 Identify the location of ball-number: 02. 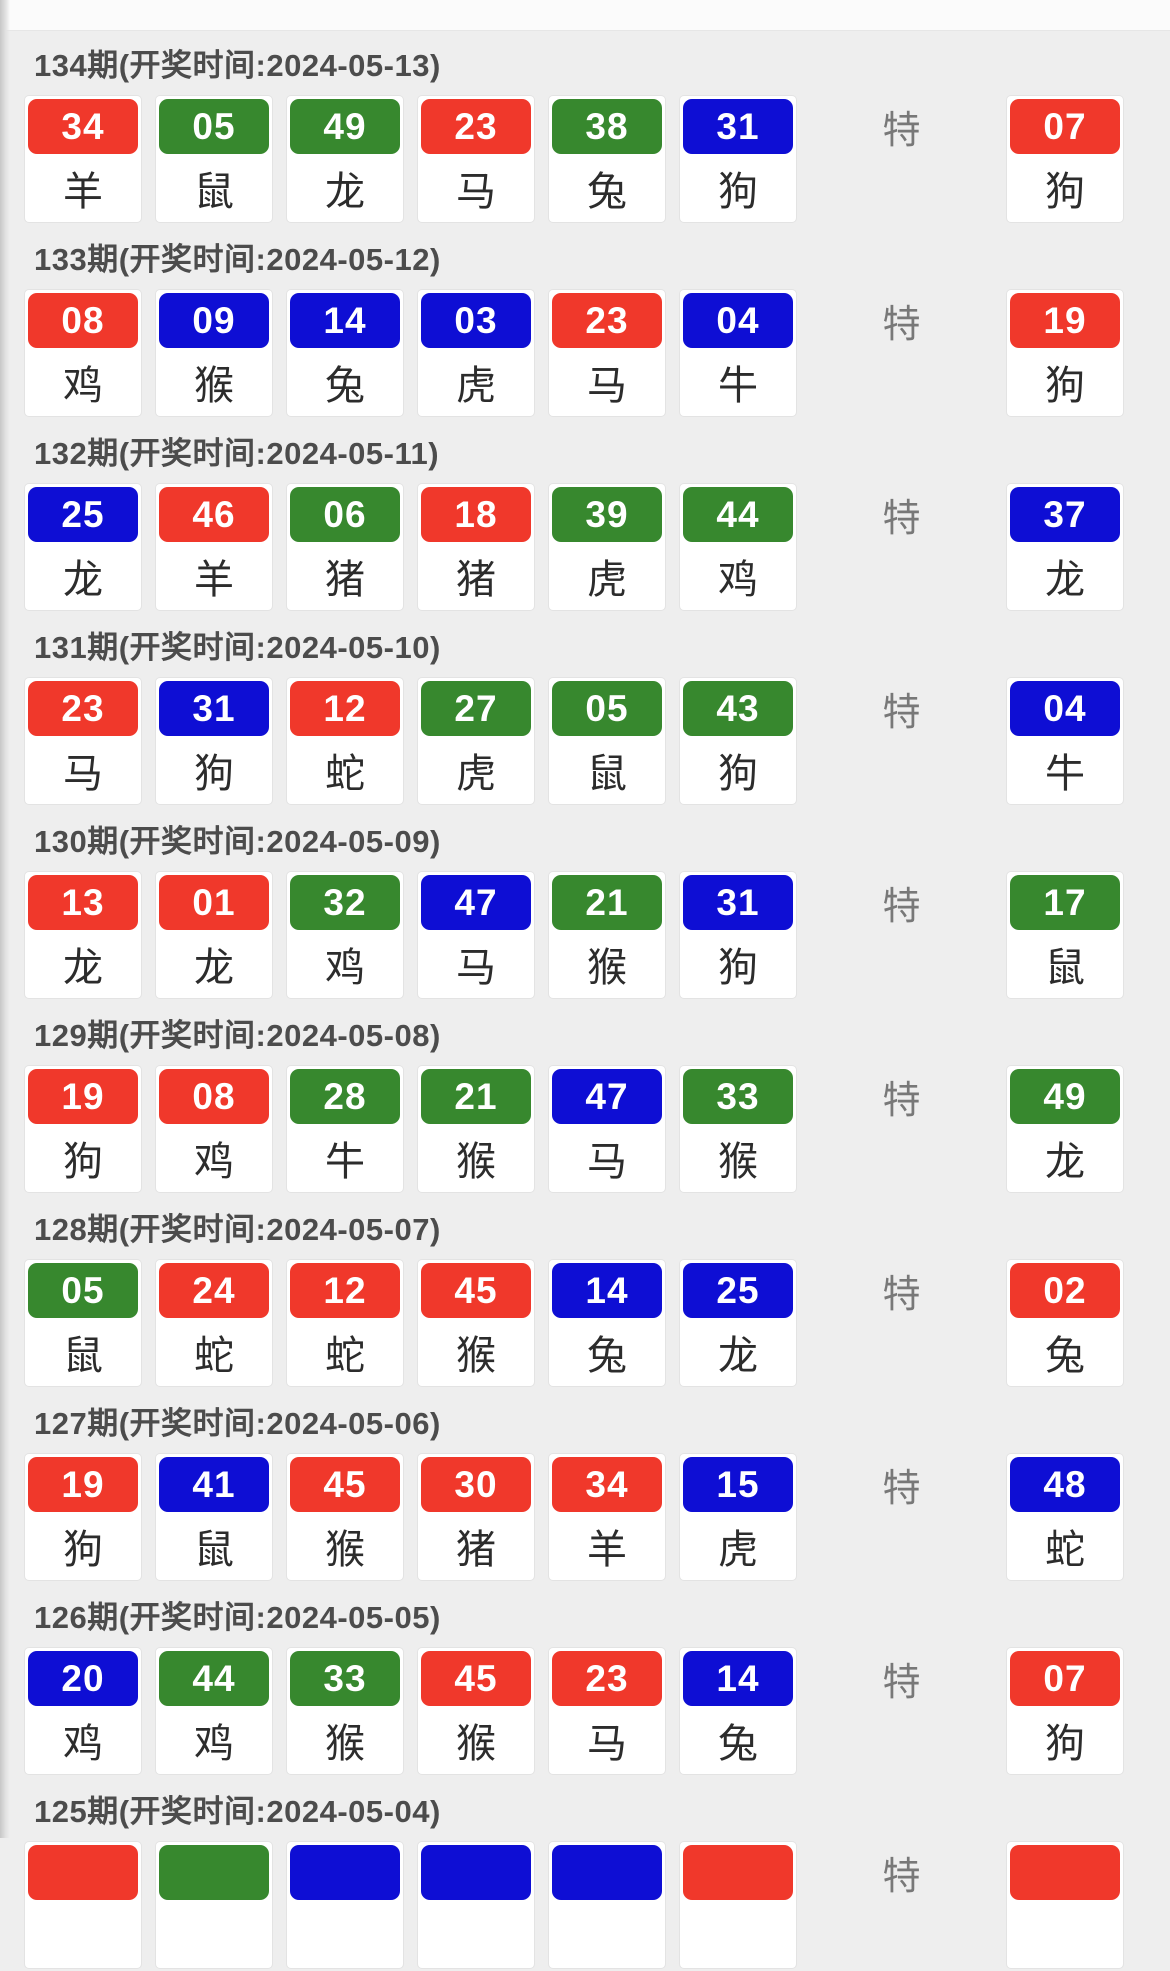
(1064, 1290).